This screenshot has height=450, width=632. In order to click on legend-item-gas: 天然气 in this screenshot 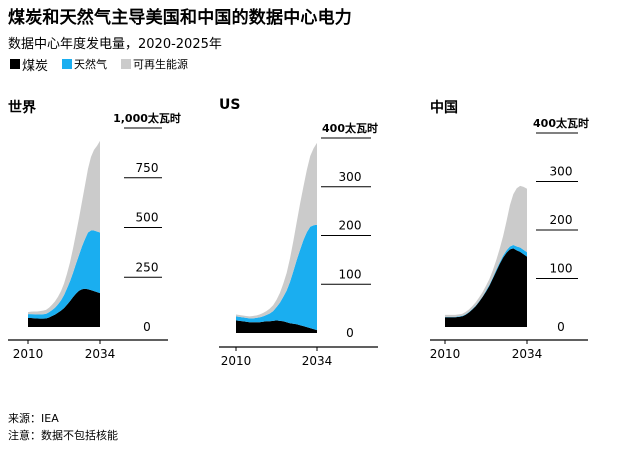, I will do `click(84, 64)`.